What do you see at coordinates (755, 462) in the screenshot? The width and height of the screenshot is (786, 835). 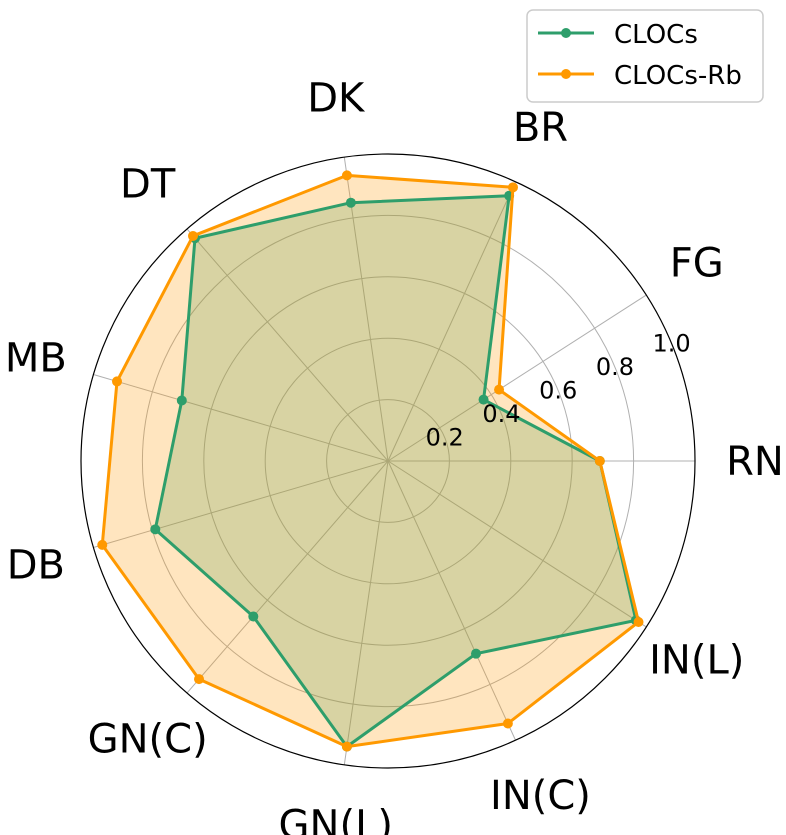 I see `category-label: RN` at bounding box center [755, 462].